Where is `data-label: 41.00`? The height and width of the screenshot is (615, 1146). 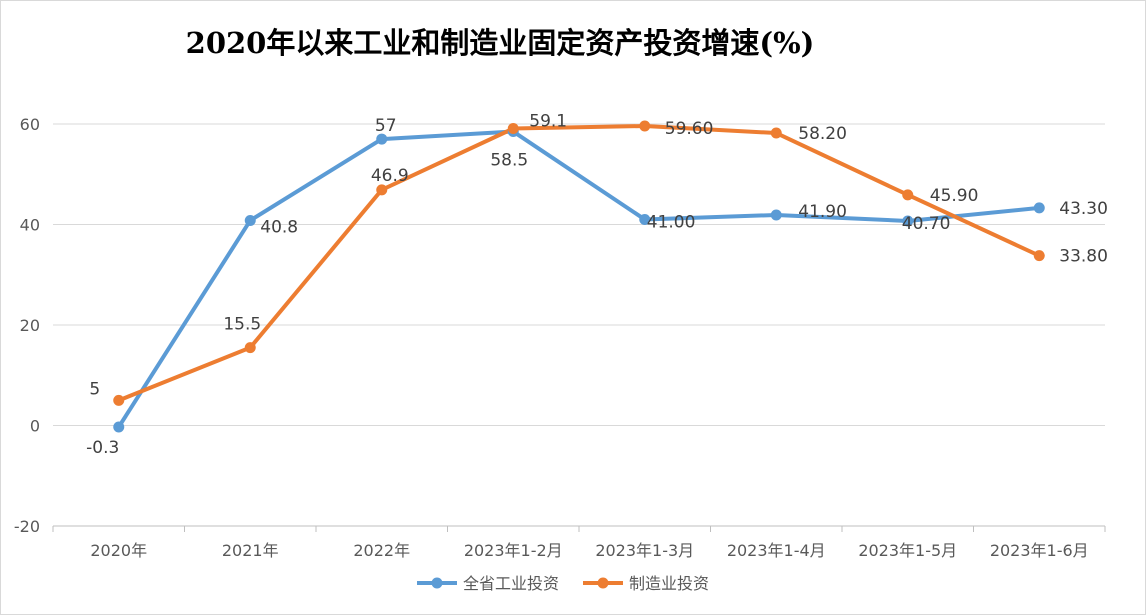 data-label: 41.00 is located at coordinates (671, 222).